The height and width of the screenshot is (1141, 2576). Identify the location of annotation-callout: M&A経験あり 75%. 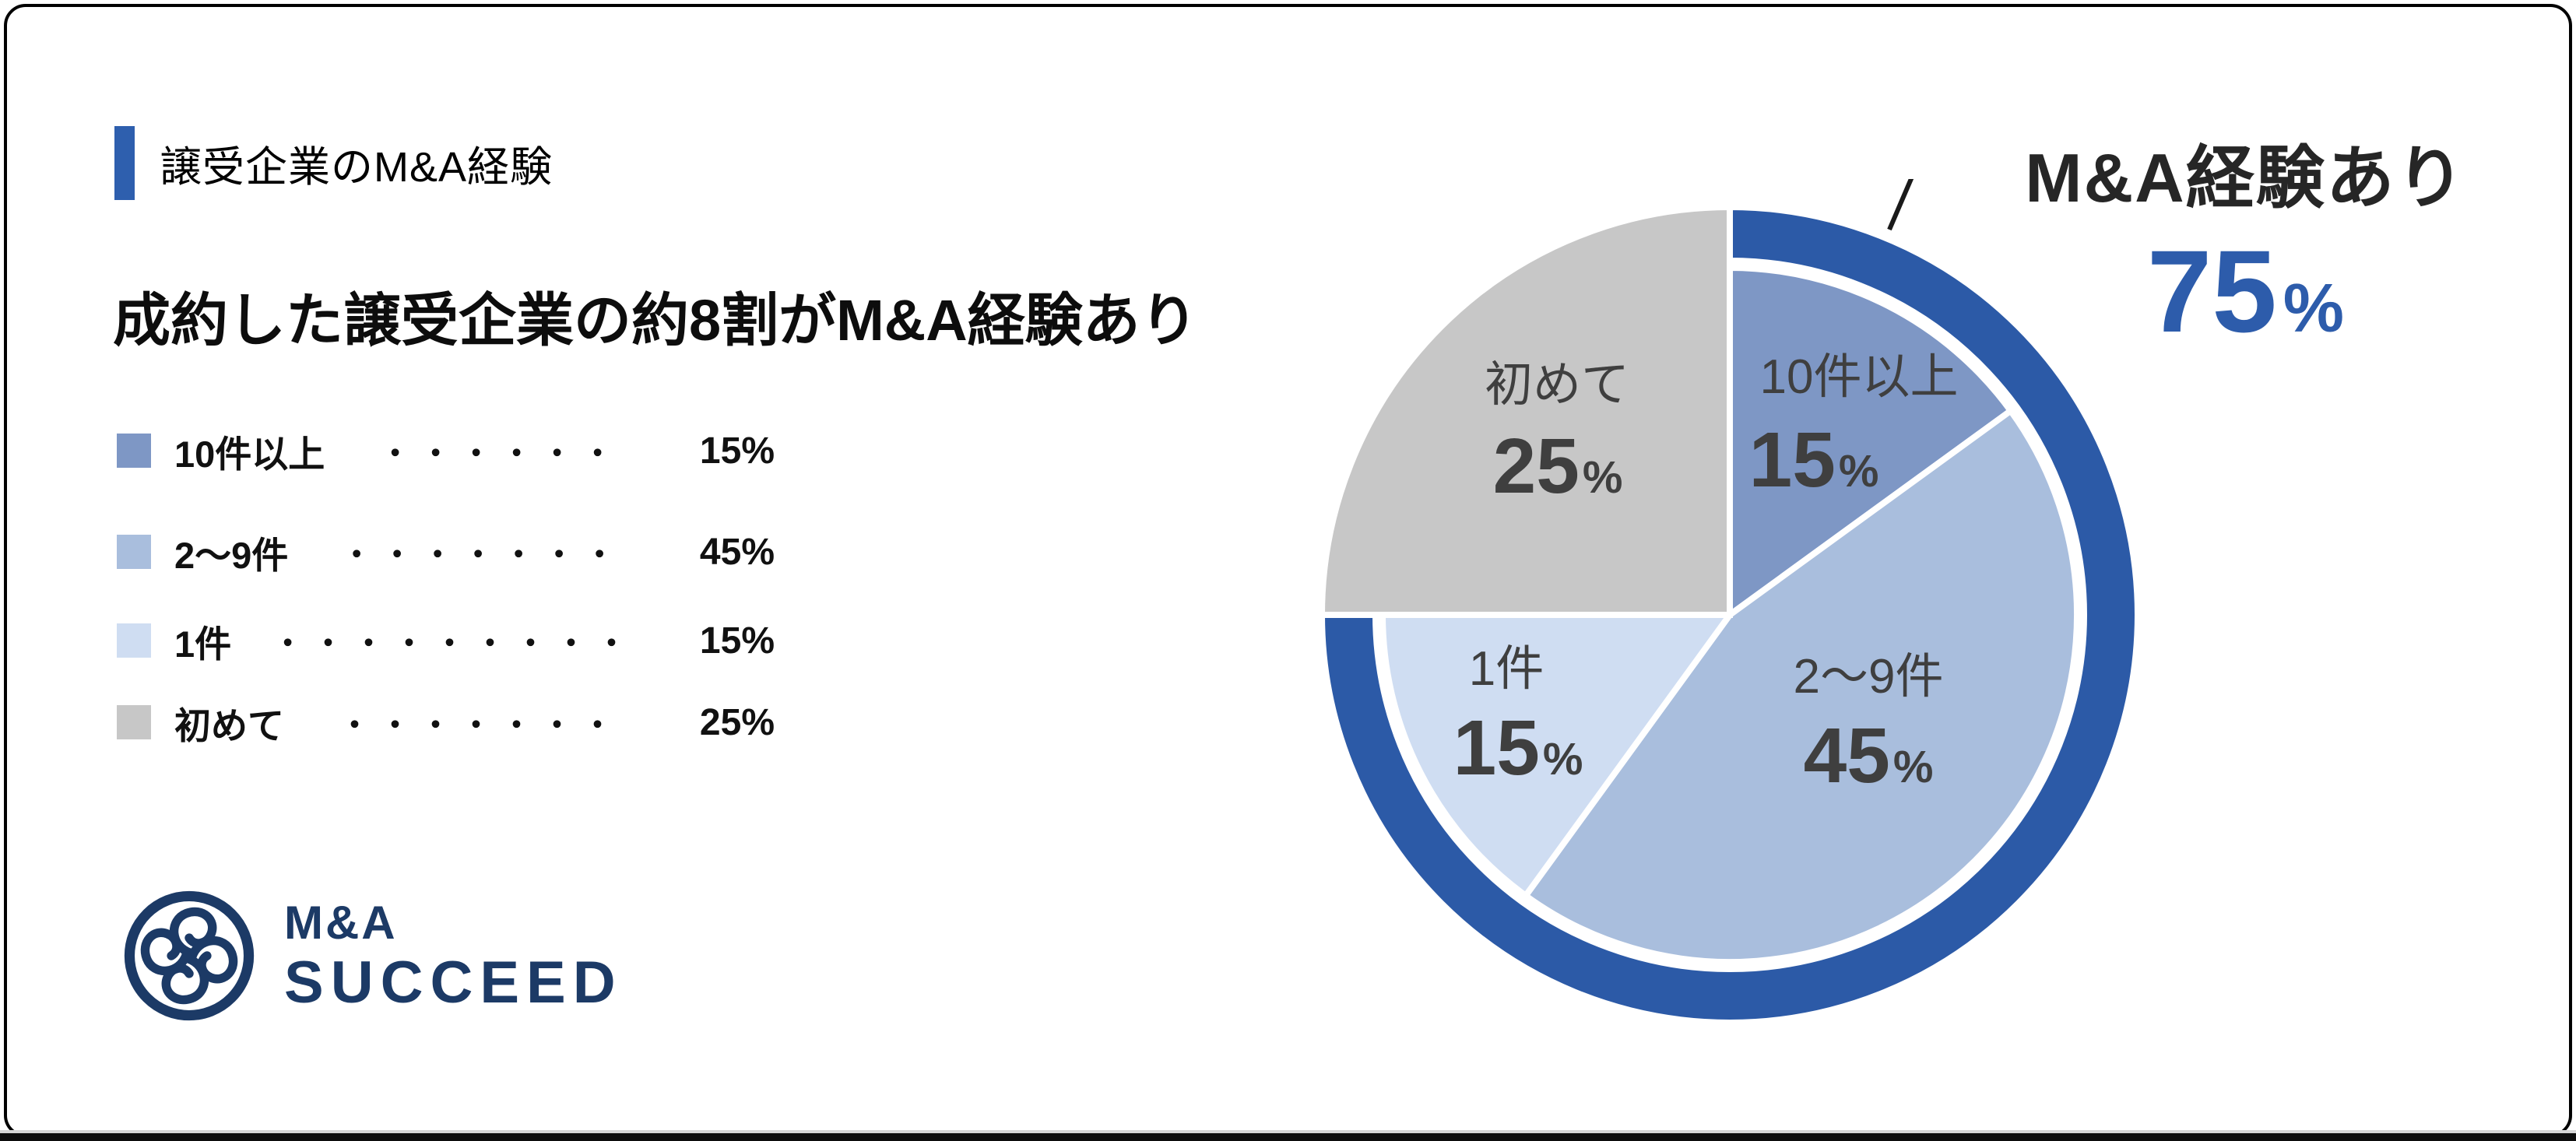
(2245, 236).